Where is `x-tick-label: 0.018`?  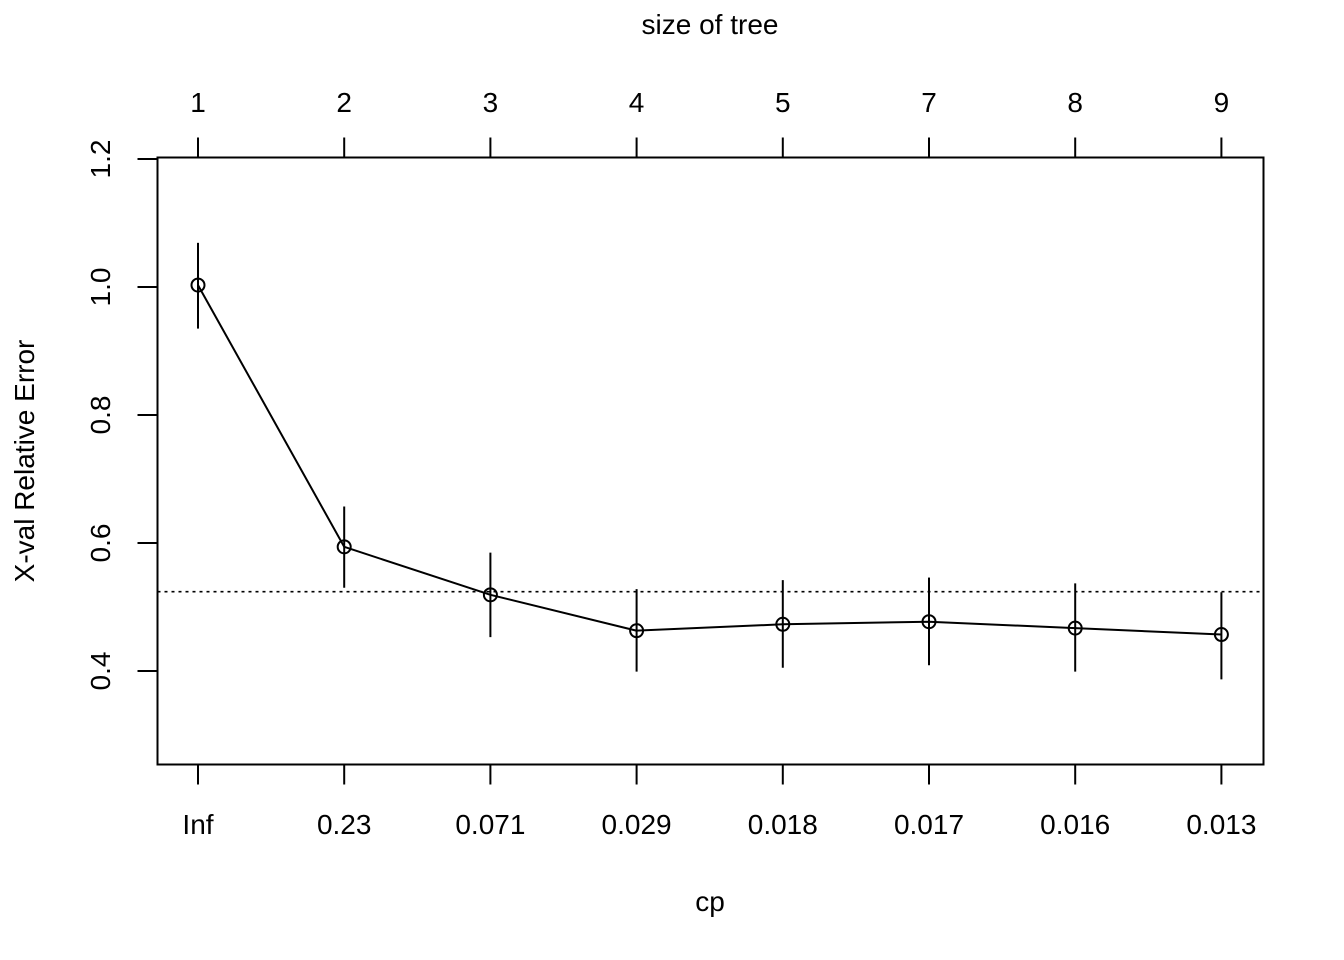 x-tick-label: 0.018 is located at coordinates (783, 824).